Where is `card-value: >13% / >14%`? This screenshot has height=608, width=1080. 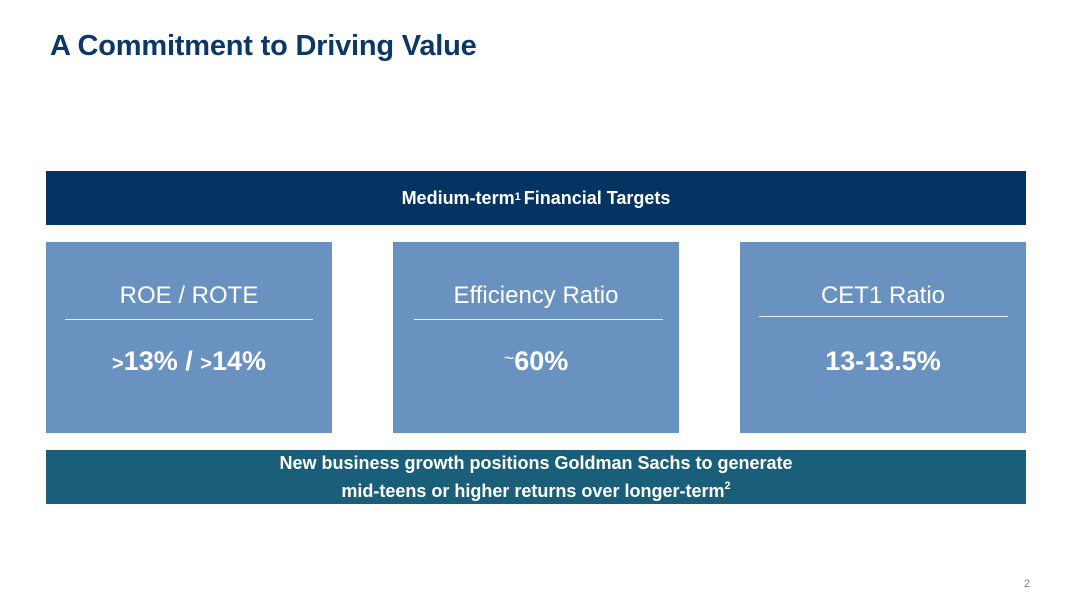
card-value: >13% / >14% is located at coordinates (189, 361).